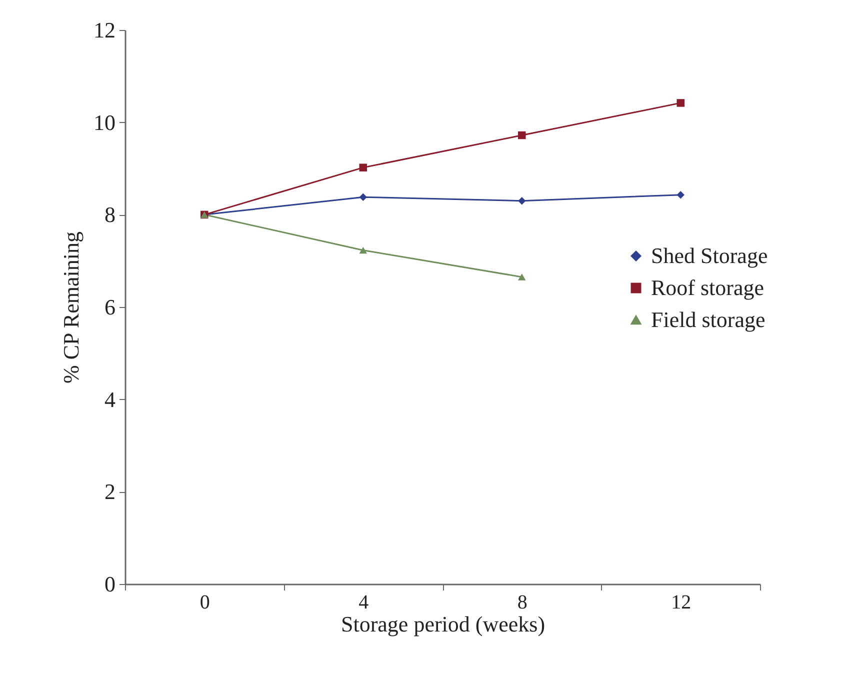 The image size is (847, 678). What do you see at coordinates (363, 603) in the screenshot?
I see `x-tick-label: 4` at bounding box center [363, 603].